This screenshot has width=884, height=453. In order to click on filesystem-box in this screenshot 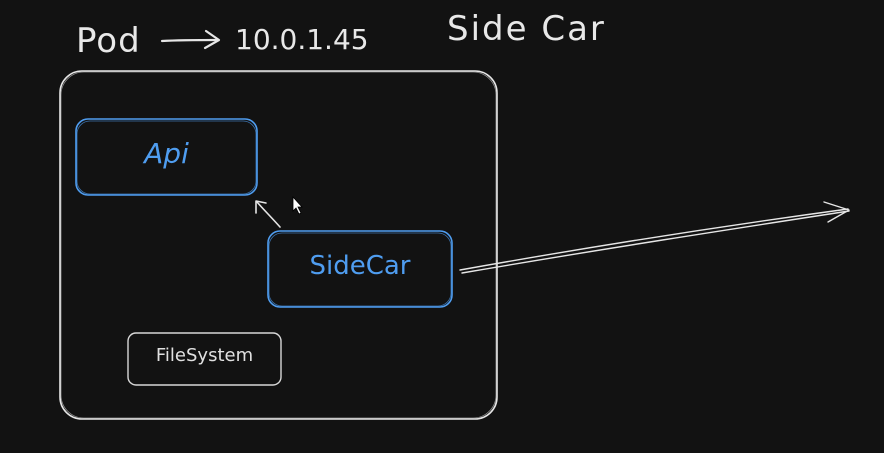, I will do `click(204, 359)`.